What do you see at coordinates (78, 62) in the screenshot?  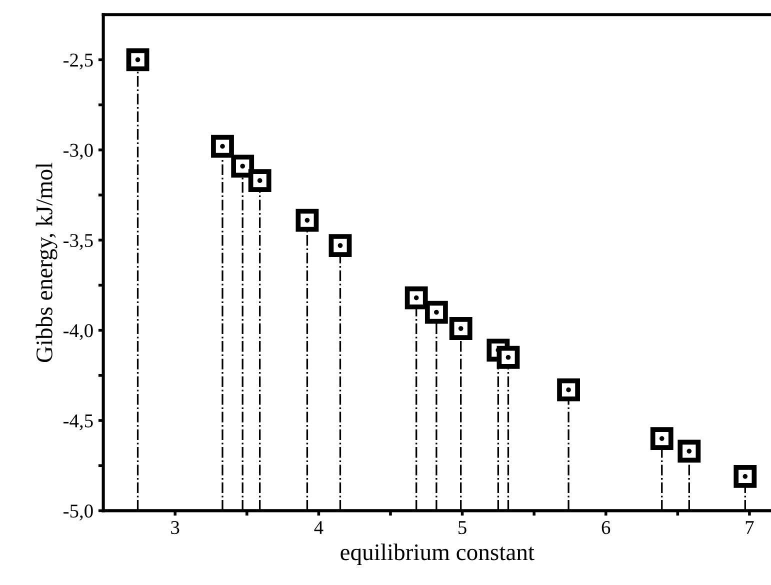 I see `y-tick-label: -2,5` at bounding box center [78, 62].